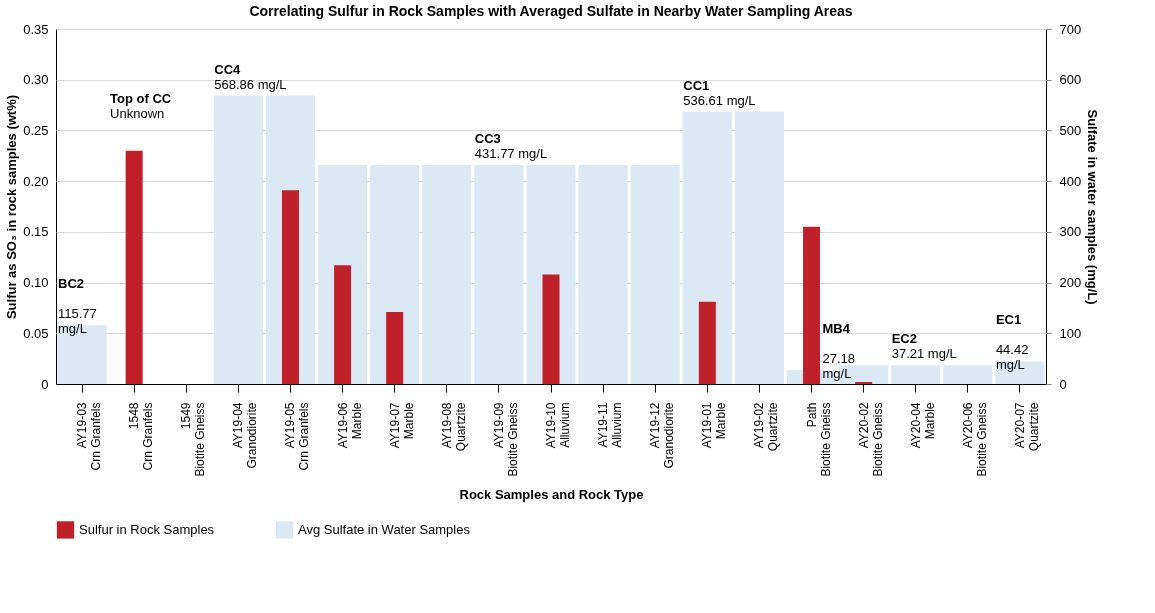 Image resolution: width=1155 pixels, height=613 pixels. Describe the element at coordinates (36, 283) in the screenshot. I see `y-tick-label: 0.10` at that location.